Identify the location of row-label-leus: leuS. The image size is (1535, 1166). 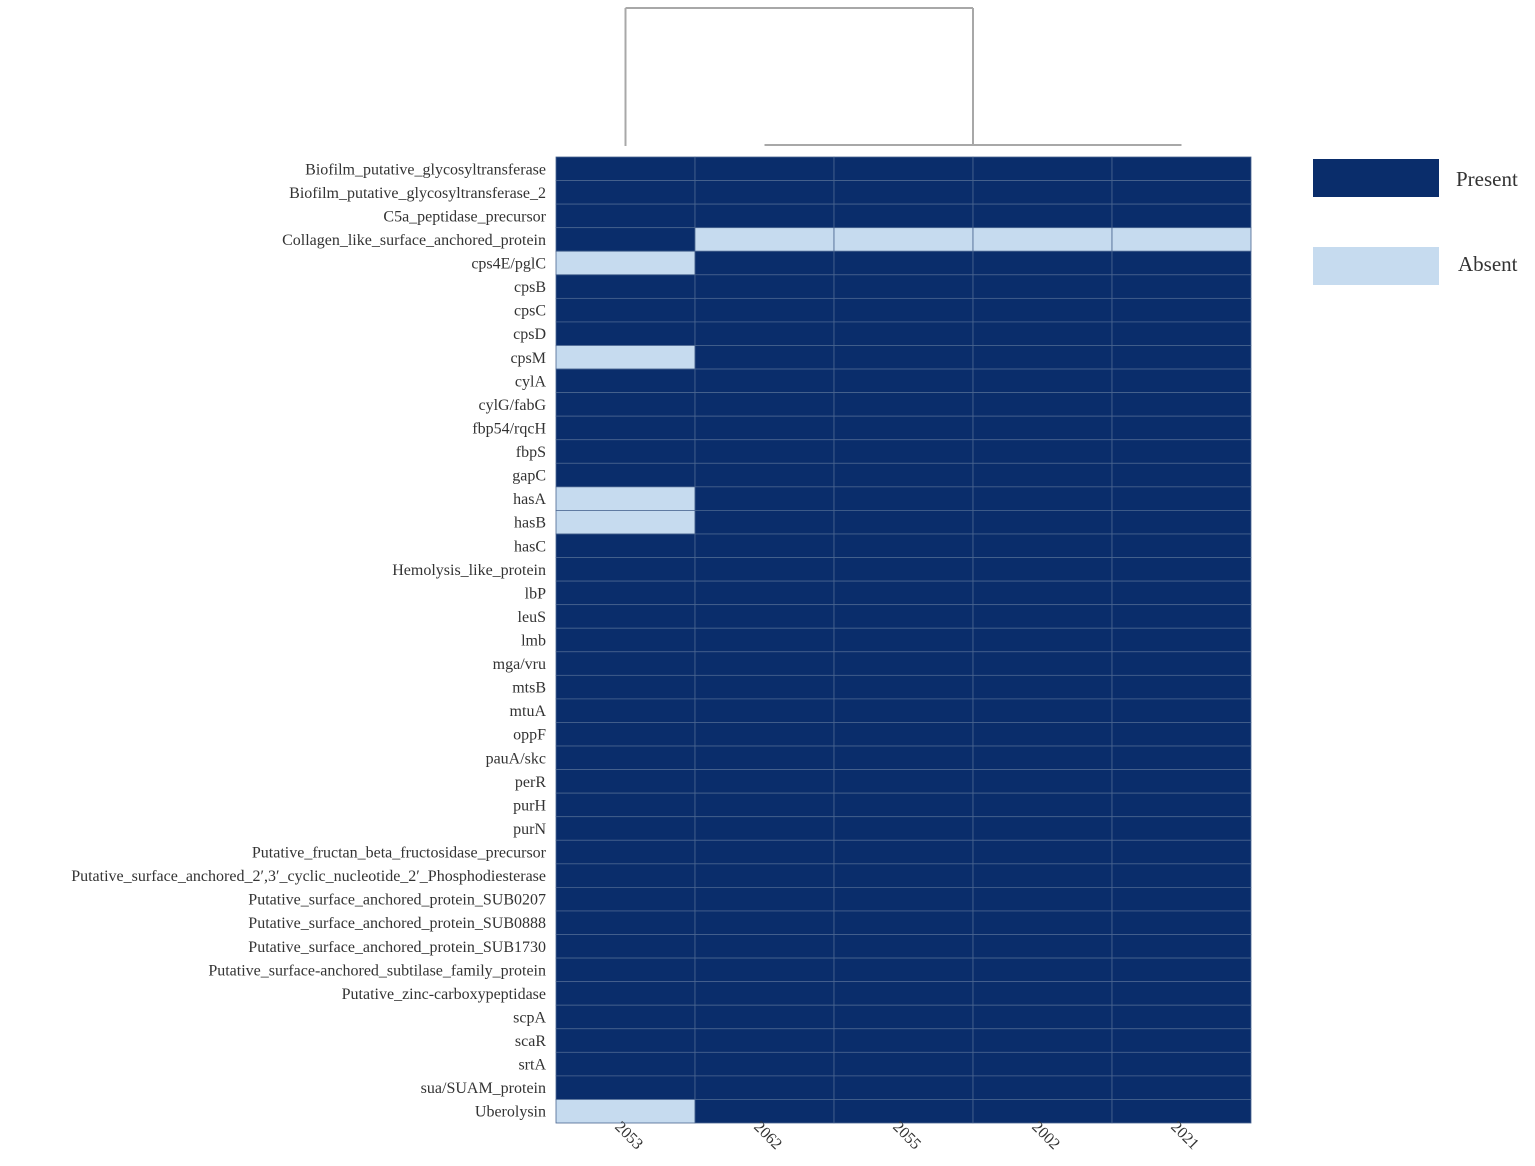
(532, 617).